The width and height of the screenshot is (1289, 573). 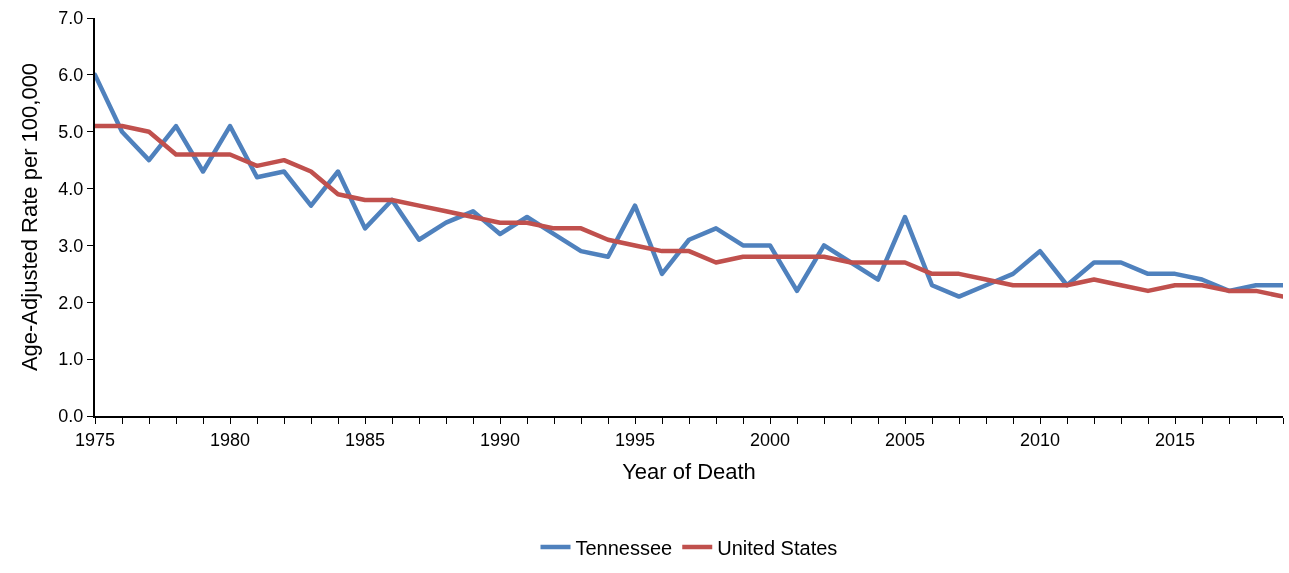 What do you see at coordinates (71, 75) in the screenshot?
I see `y-tick-label: 6.0` at bounding box center [71, 75].